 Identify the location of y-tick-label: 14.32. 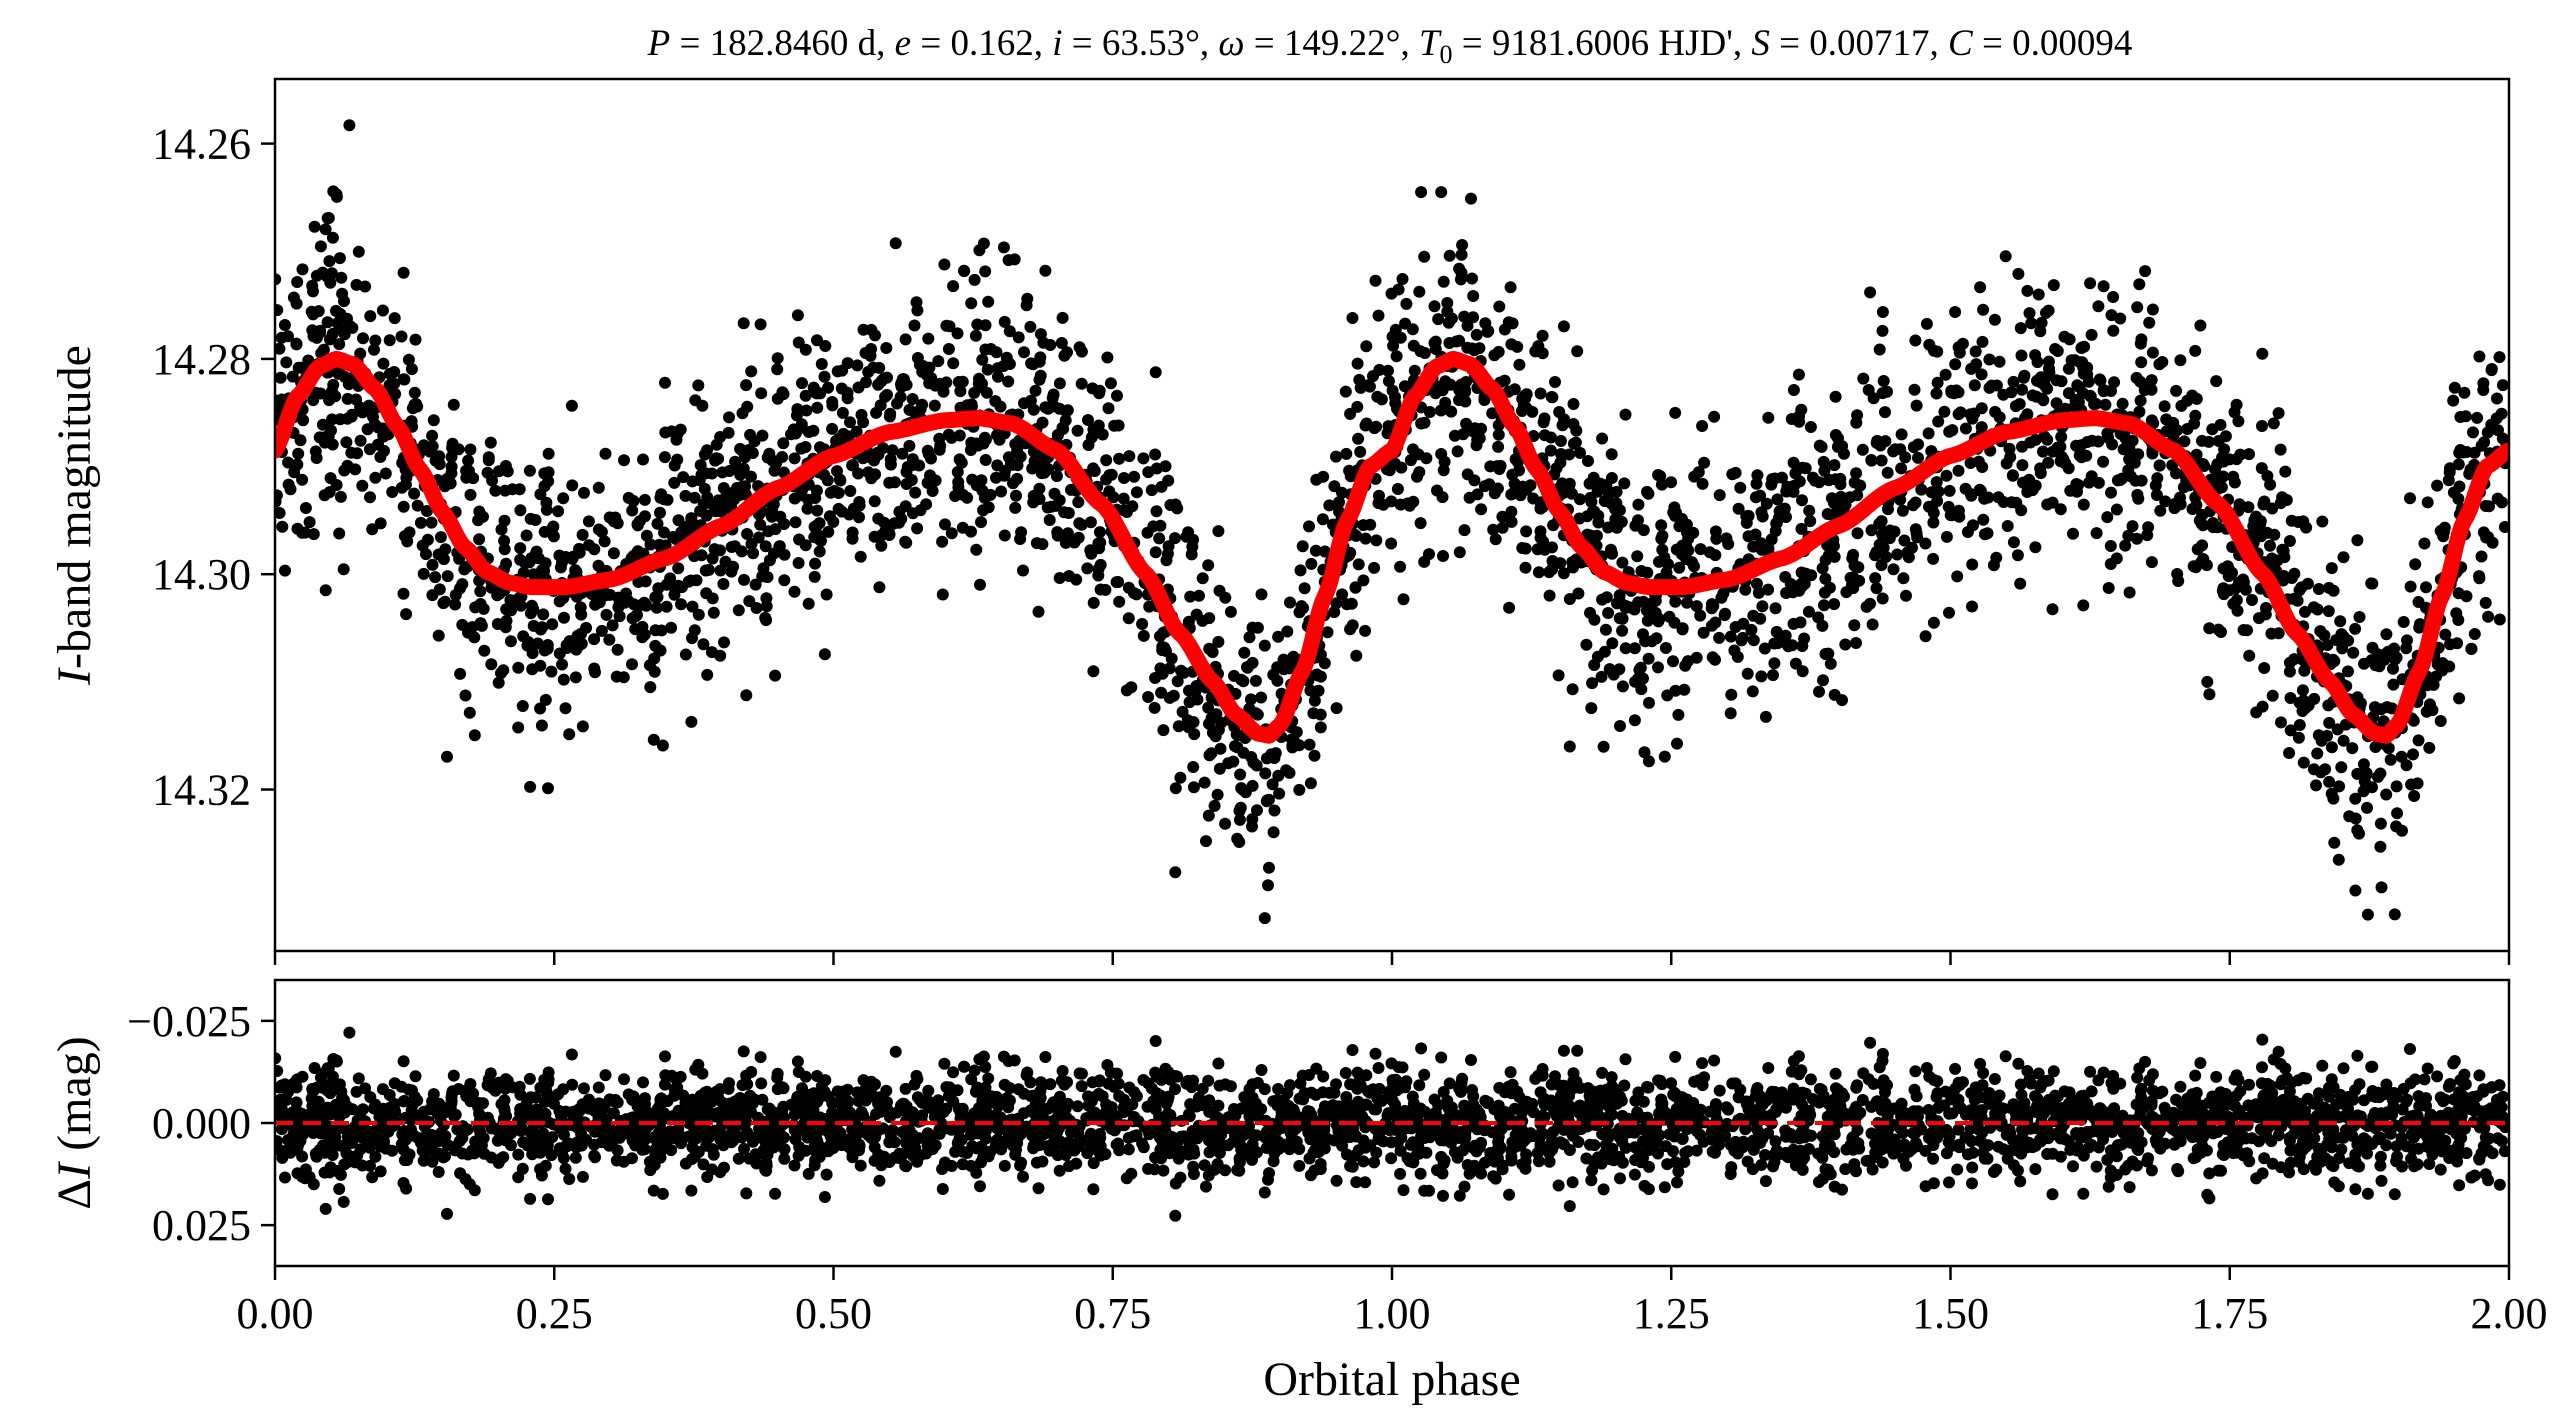
(201, 790).